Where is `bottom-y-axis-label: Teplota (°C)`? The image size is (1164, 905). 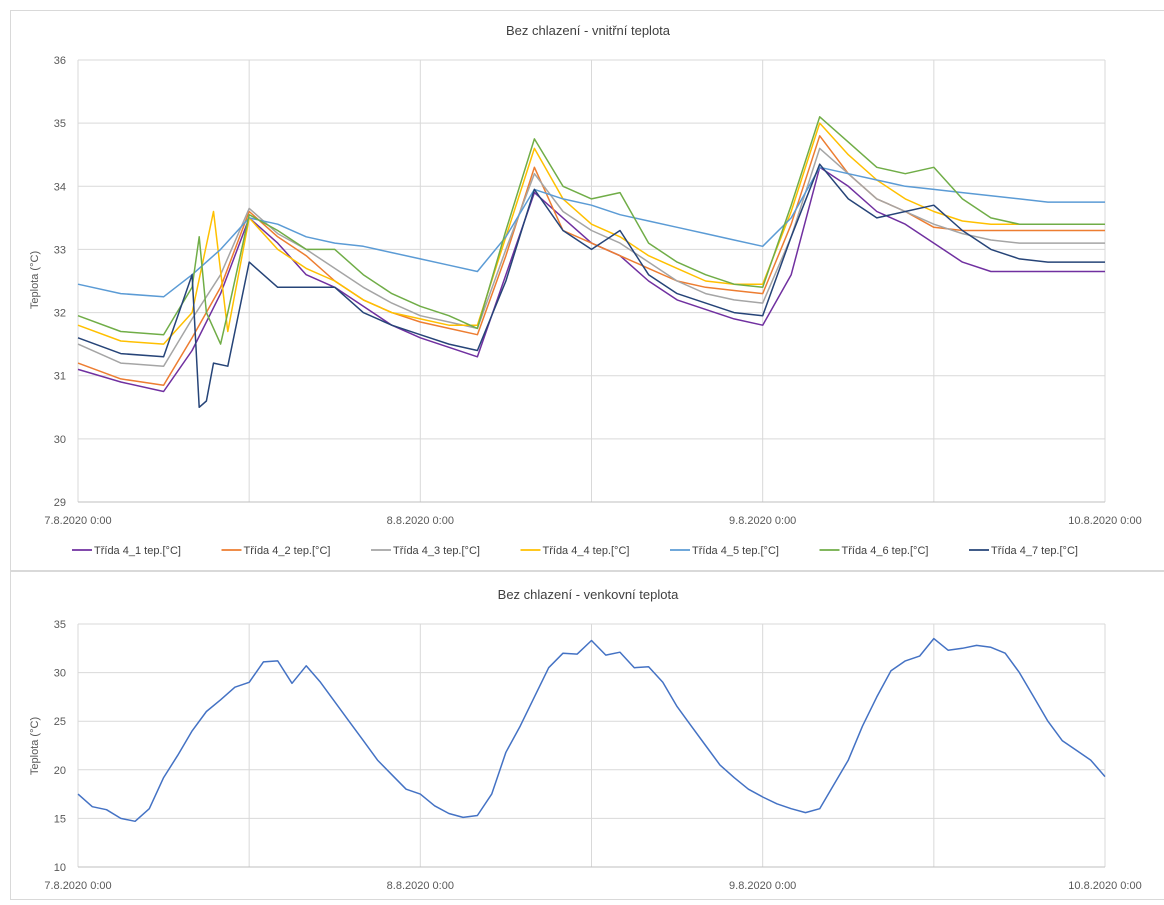 bottom-y-axis-label: Teplota (°C) is located at coordinates (35, 746).